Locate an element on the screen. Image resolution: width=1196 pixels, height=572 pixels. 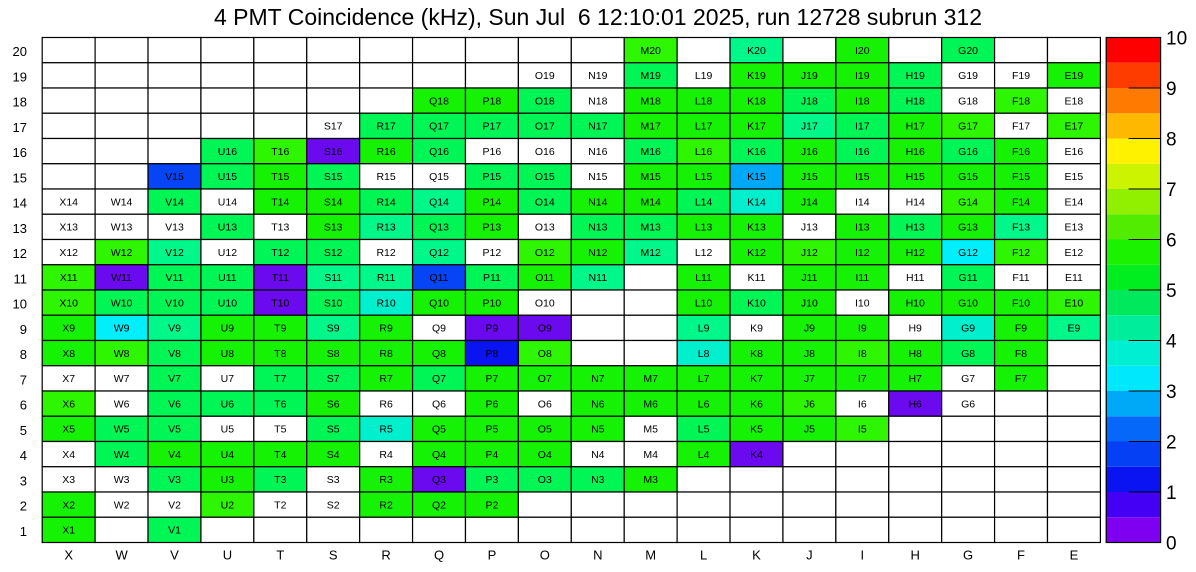
svg-text: V10 is located at coordinates (174, 303).